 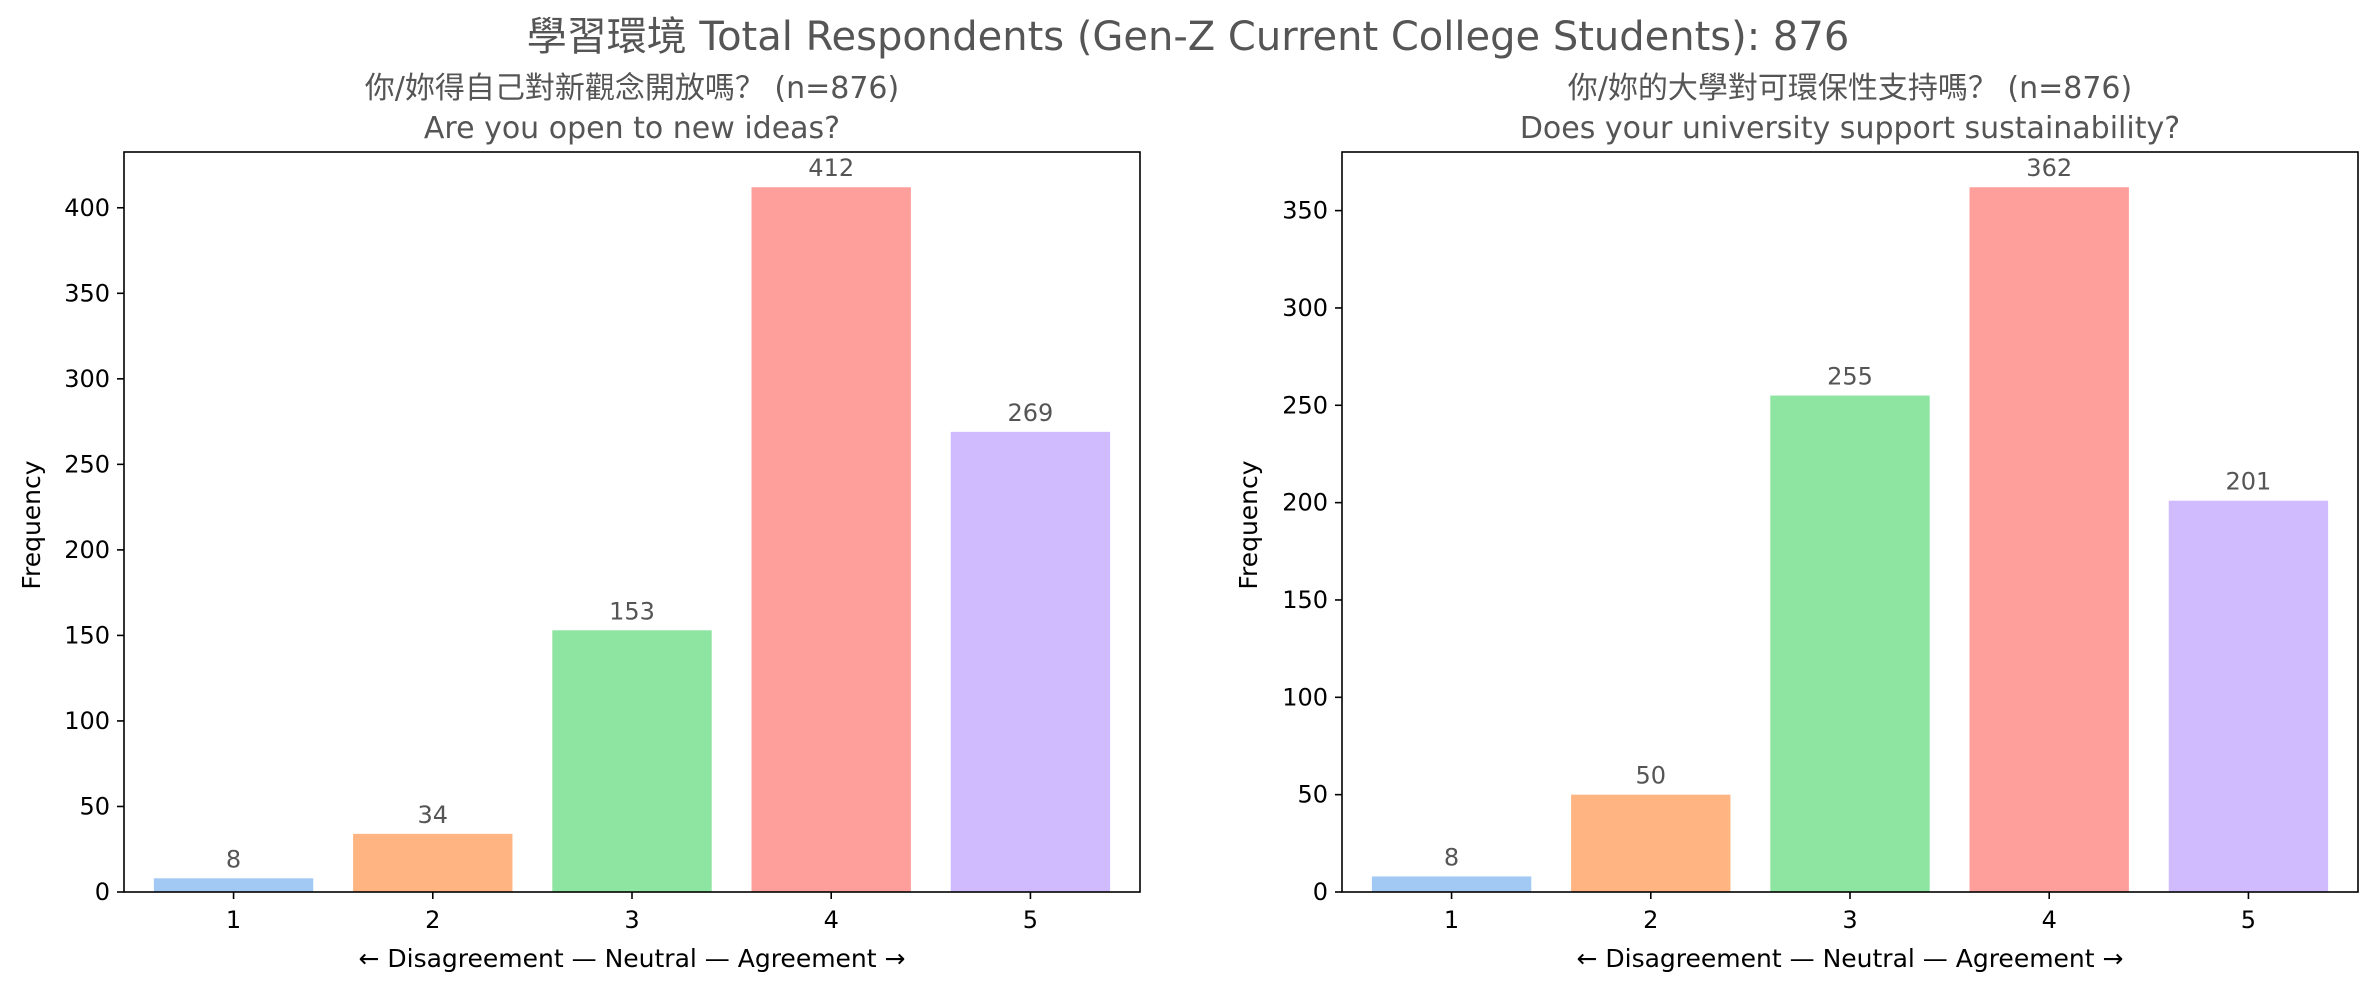 I want to click on bar-value-label: 50, so click(x=1651, y=776).